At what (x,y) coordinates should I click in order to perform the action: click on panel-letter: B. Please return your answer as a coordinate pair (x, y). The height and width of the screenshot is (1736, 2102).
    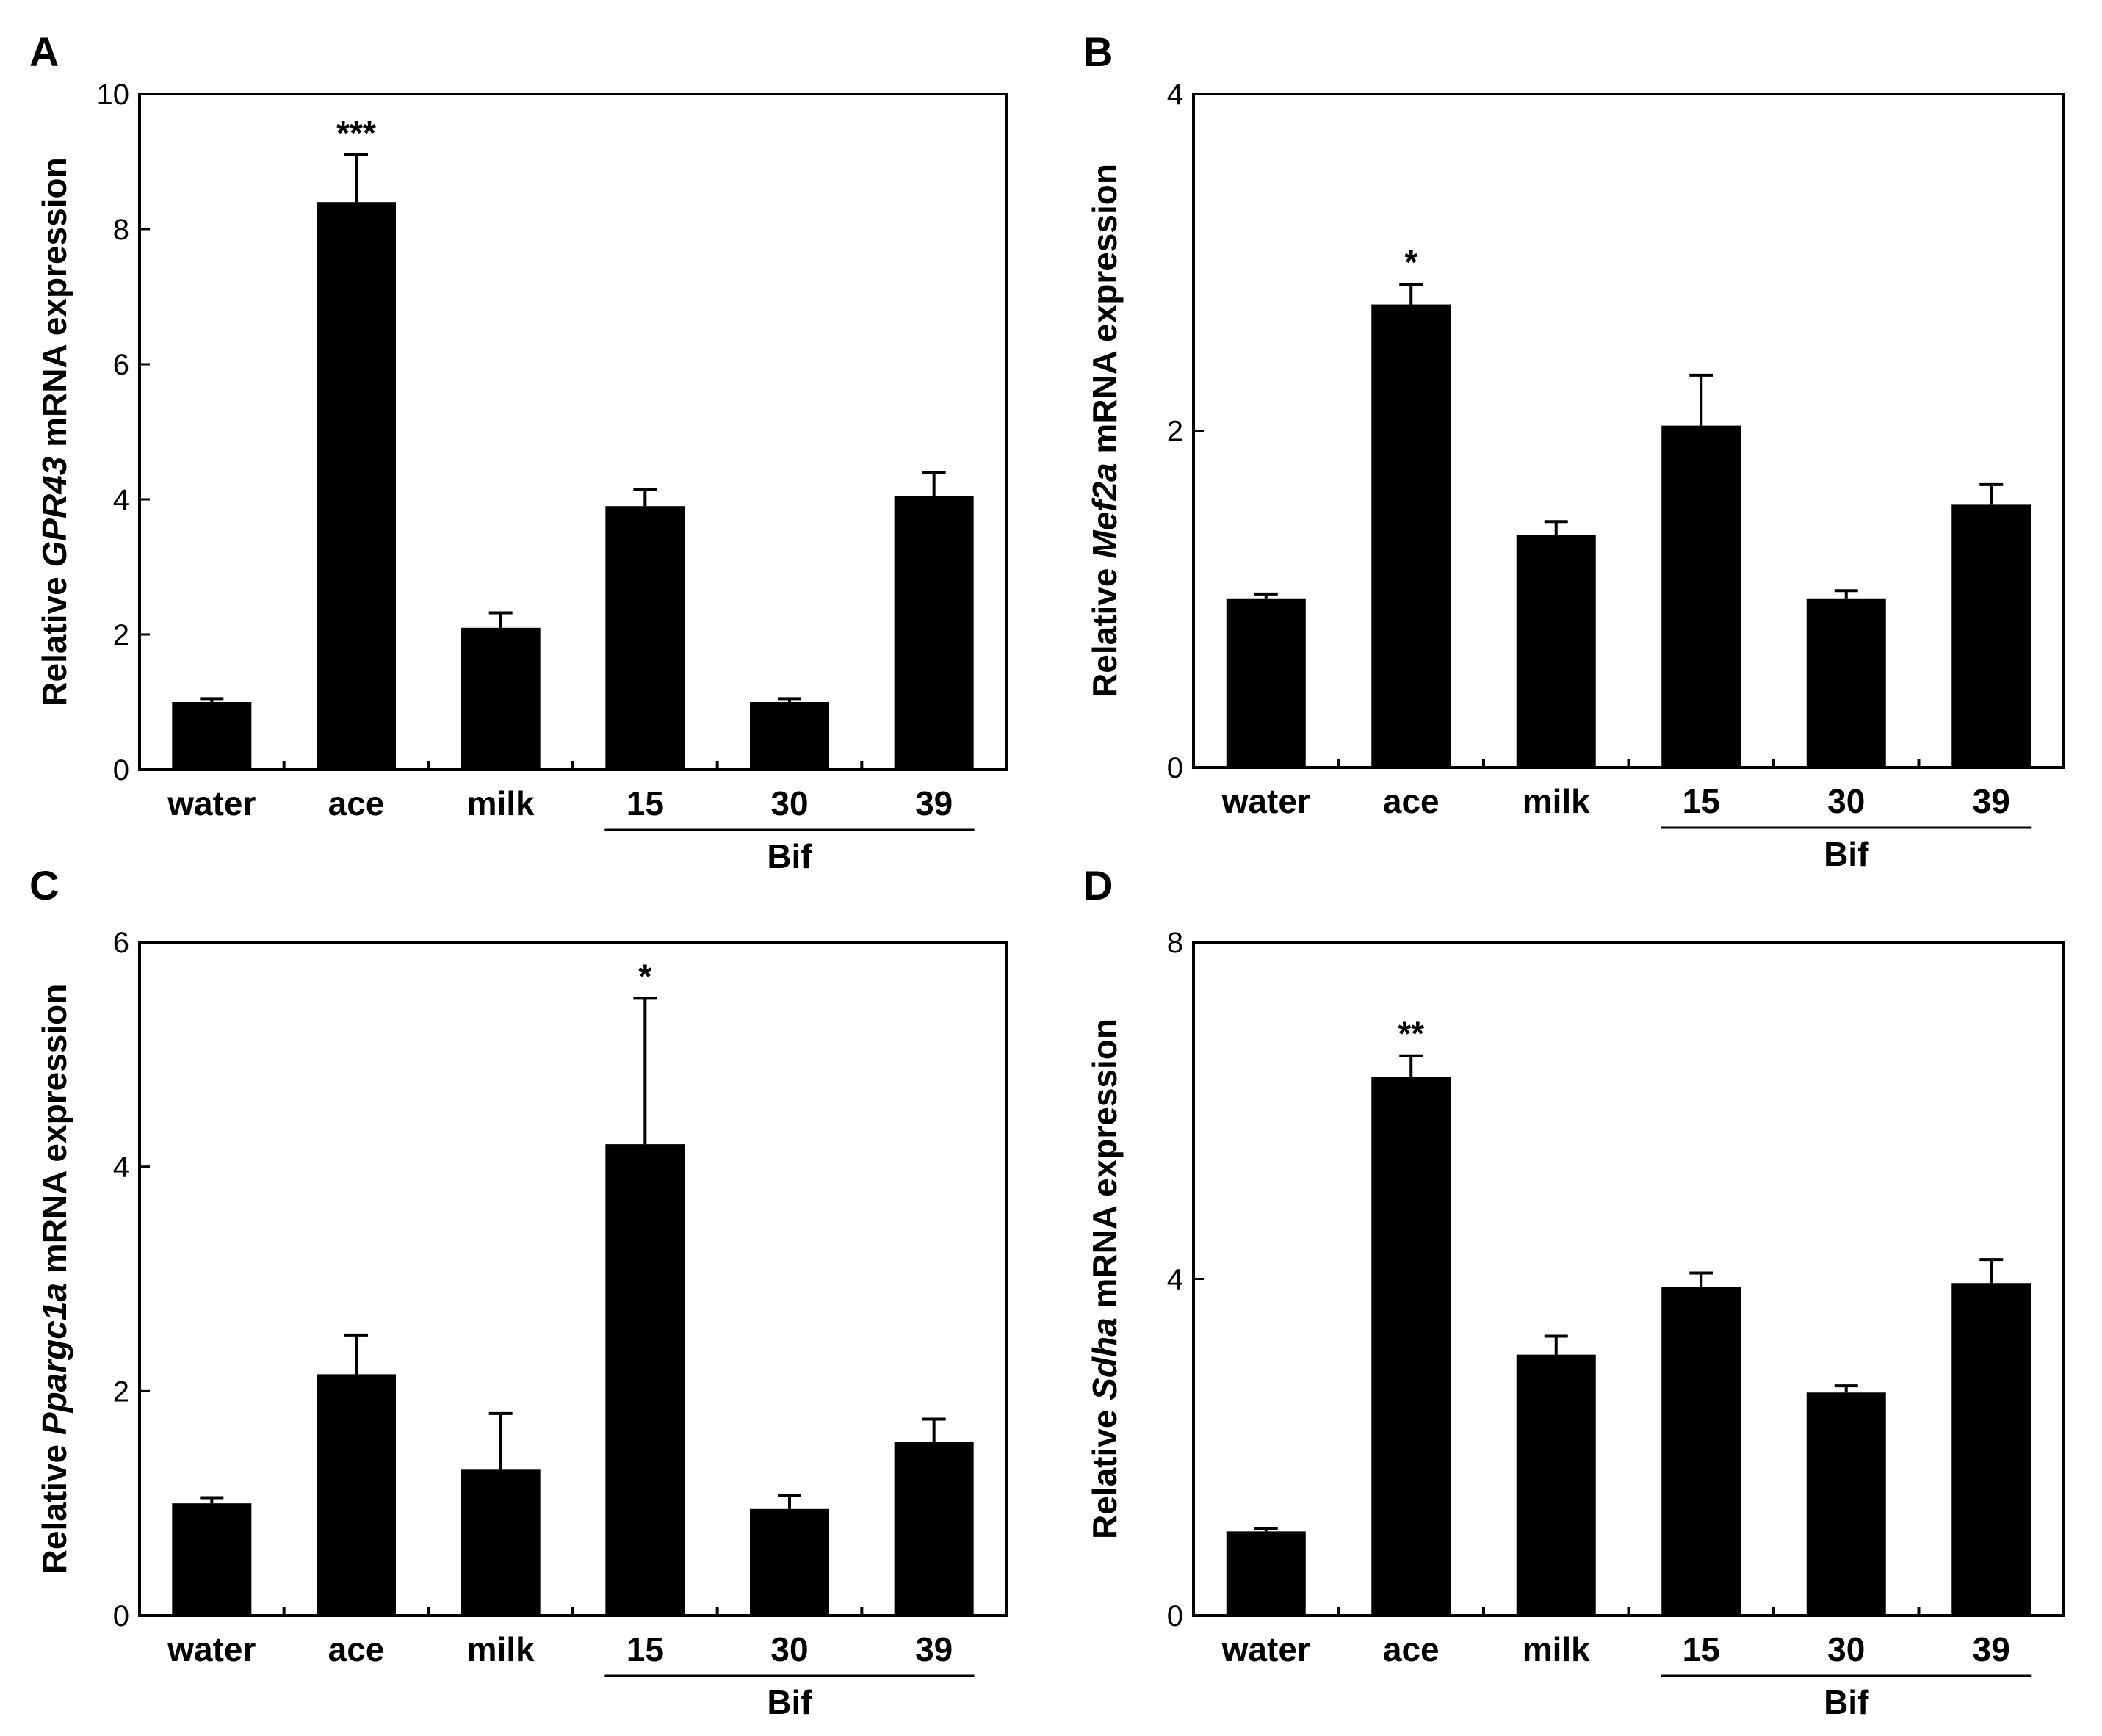
    Looking at the image, I should click on (1098, 52).